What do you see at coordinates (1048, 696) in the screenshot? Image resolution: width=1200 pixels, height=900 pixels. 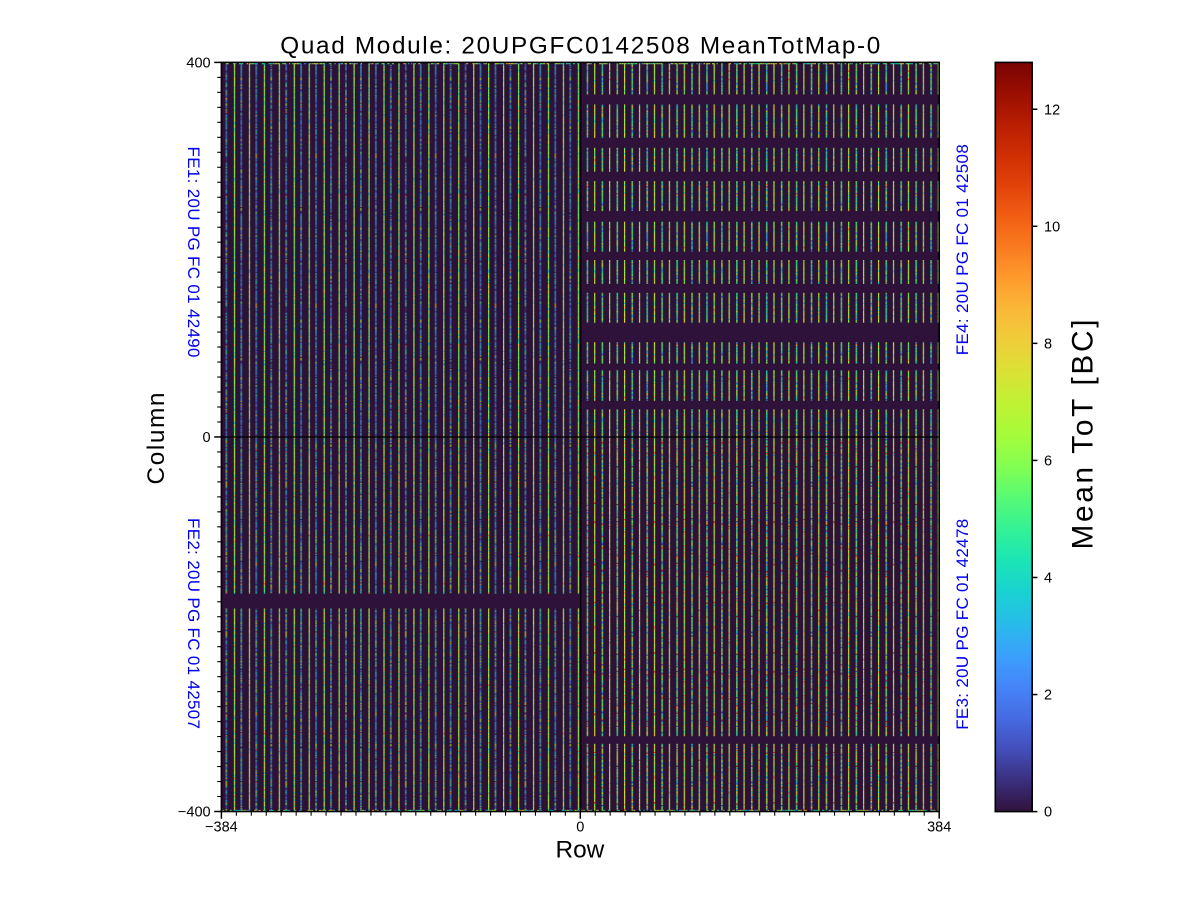 I see `svg-text: 2` at bounding box center [1048, 696].